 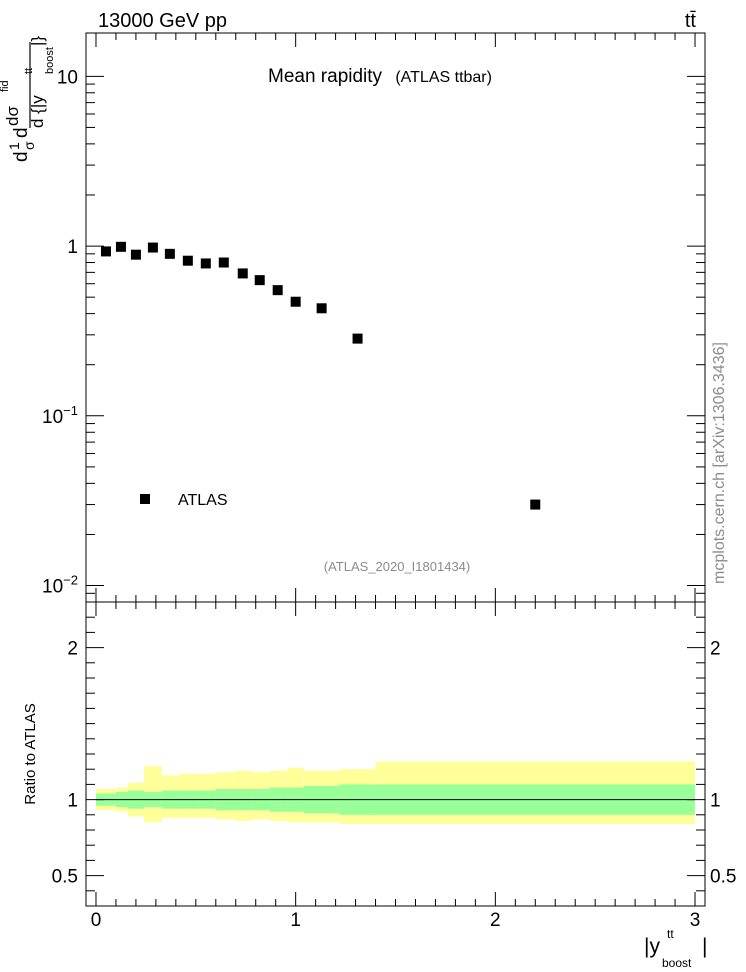 I want to click on ratio-x-tick-label: 3, so click(x=695, y=920).